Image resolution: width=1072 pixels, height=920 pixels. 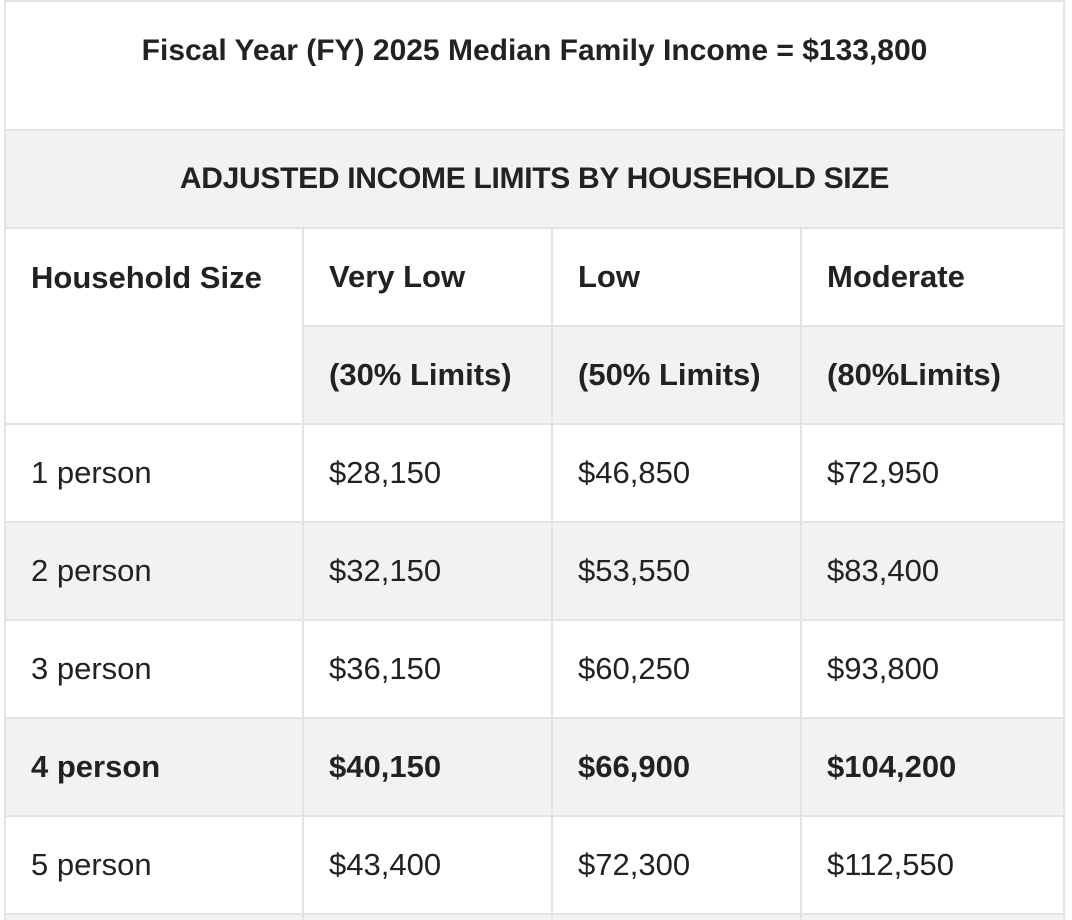 I want to click on household-size-cell: 5 person, so click(x=154, y=865).